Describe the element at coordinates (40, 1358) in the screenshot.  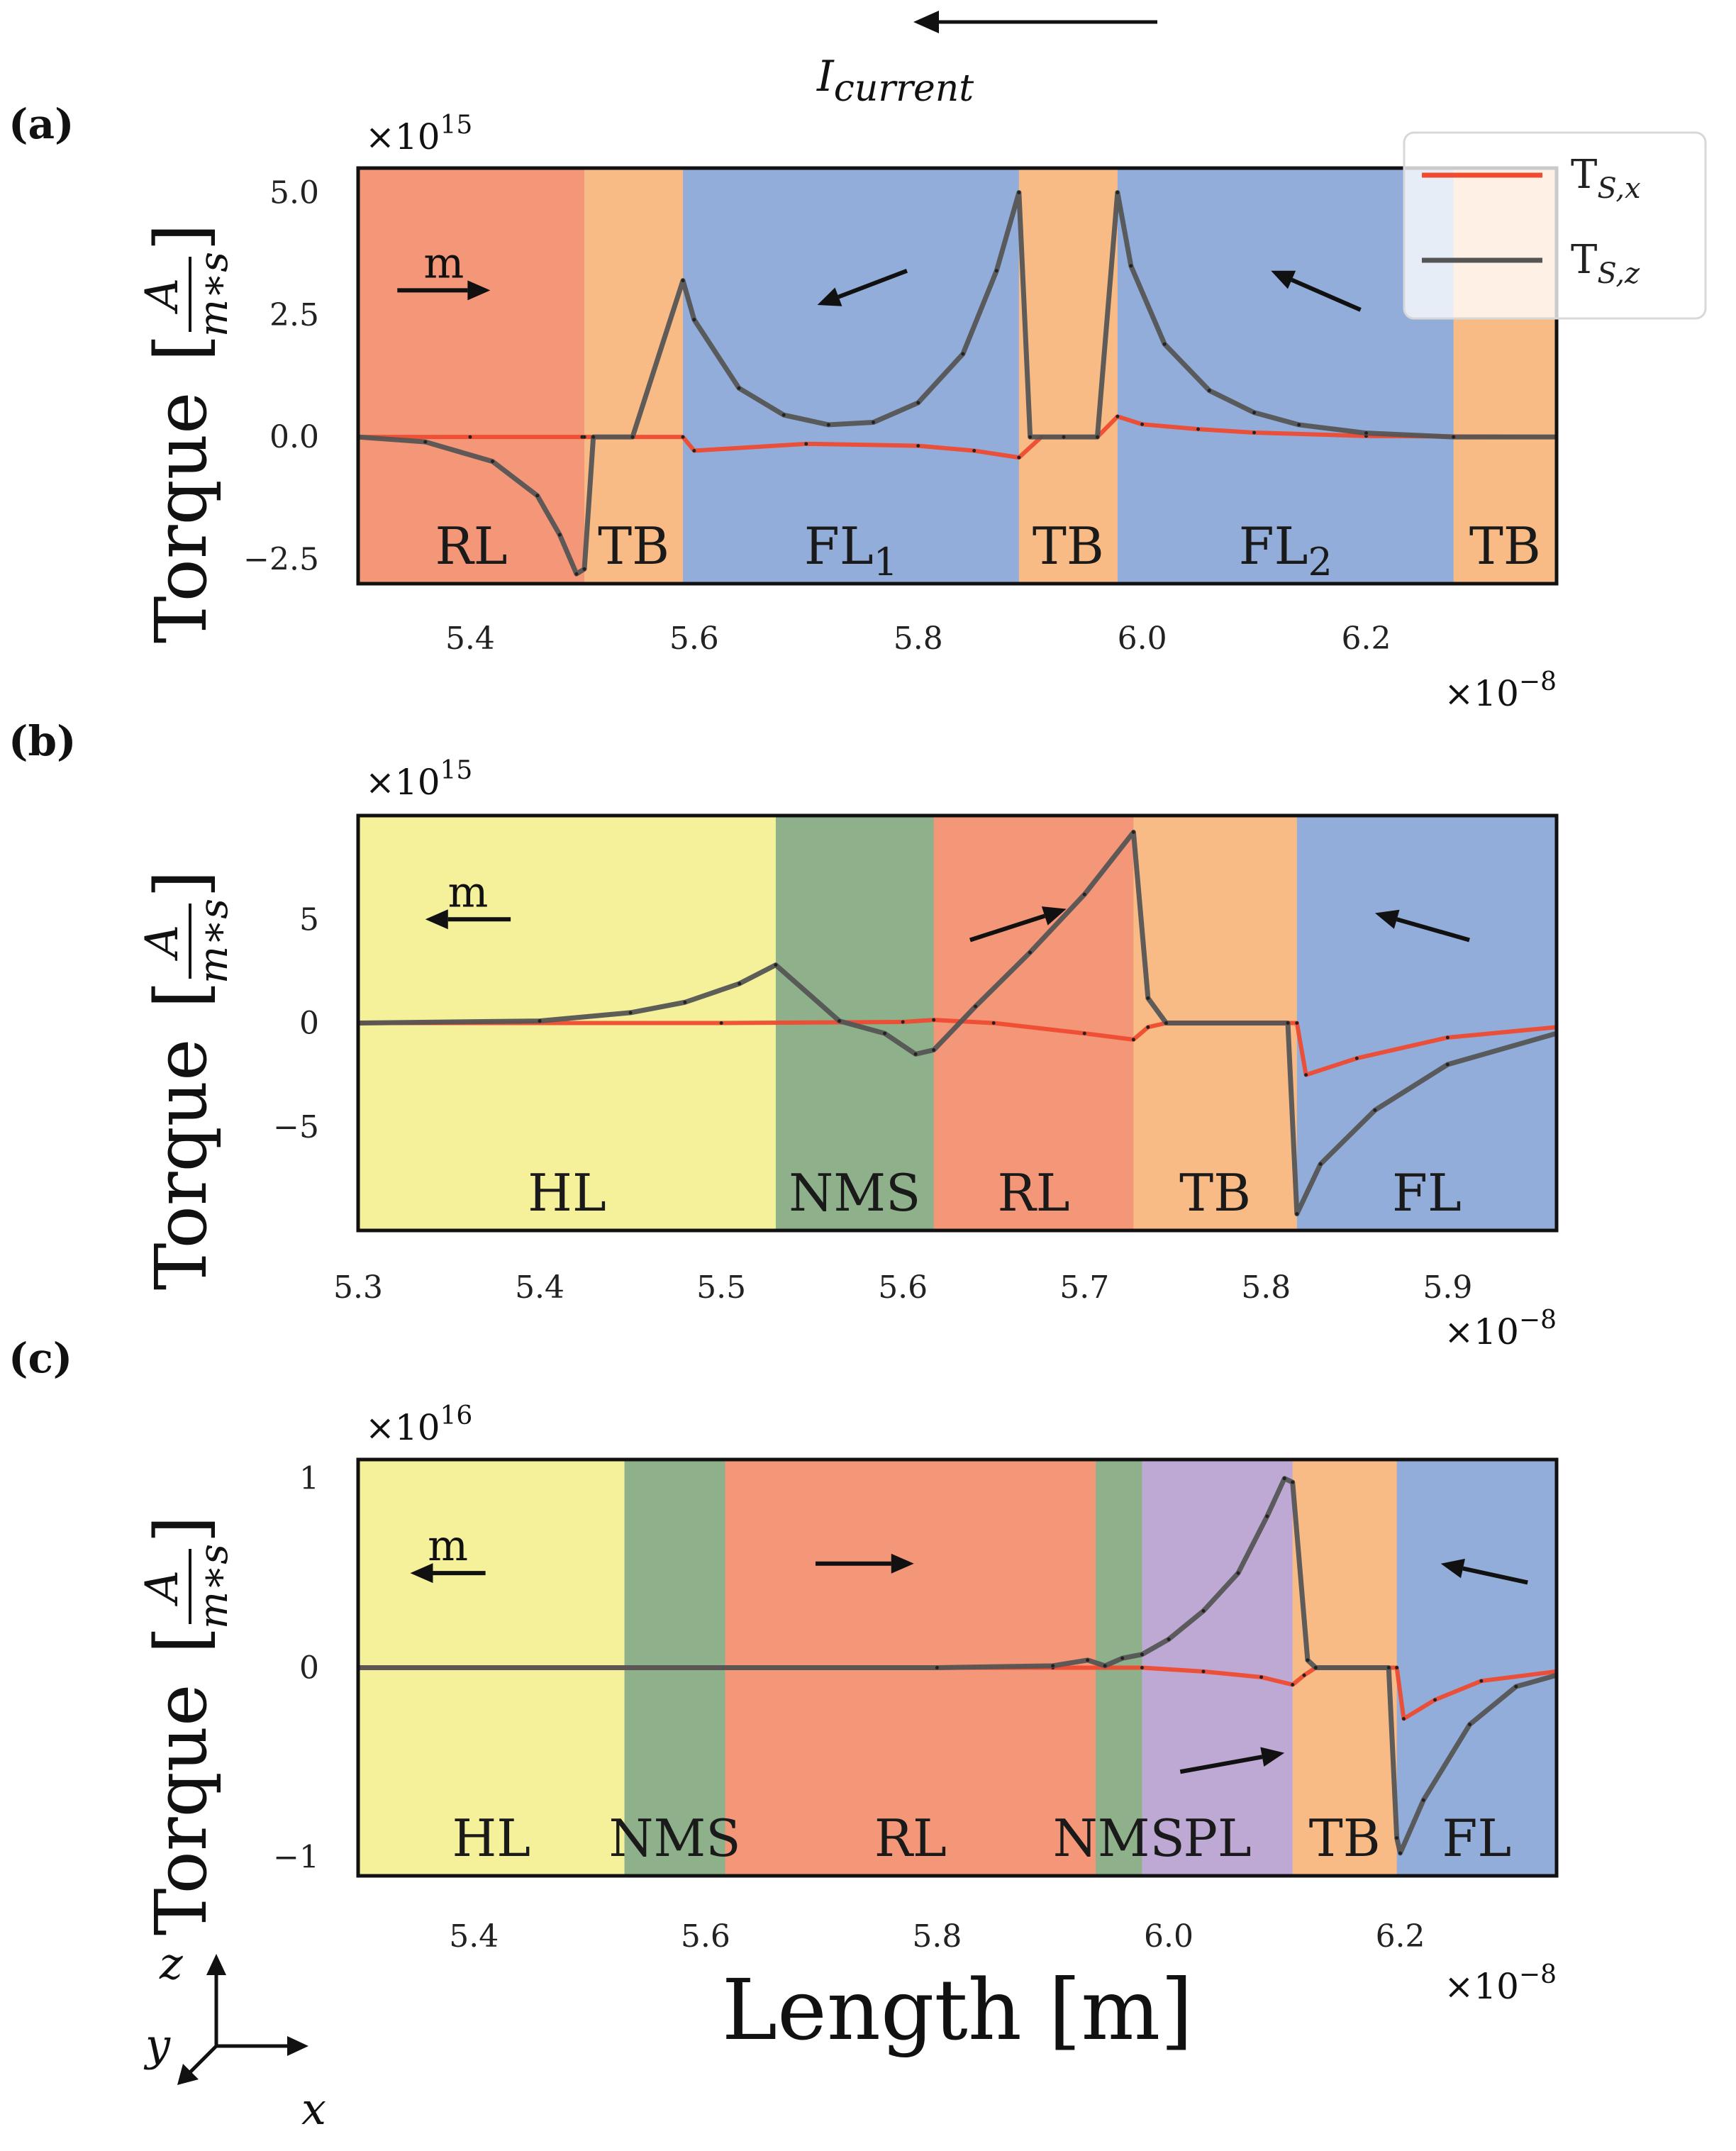
I see `panel-letter: (c)` at that location.